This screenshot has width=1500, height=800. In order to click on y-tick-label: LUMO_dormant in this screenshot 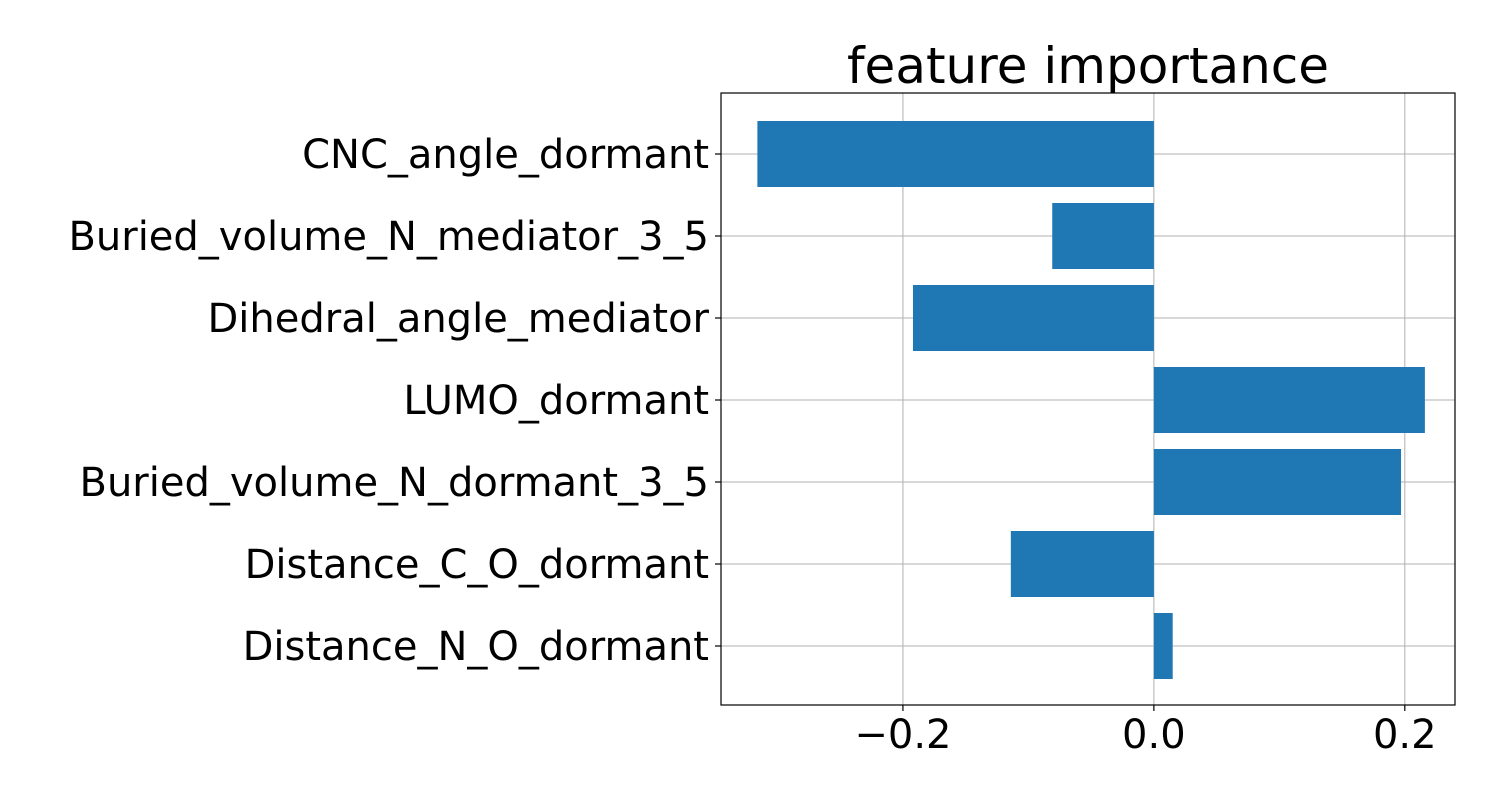, I will do `click(556, 401)`.